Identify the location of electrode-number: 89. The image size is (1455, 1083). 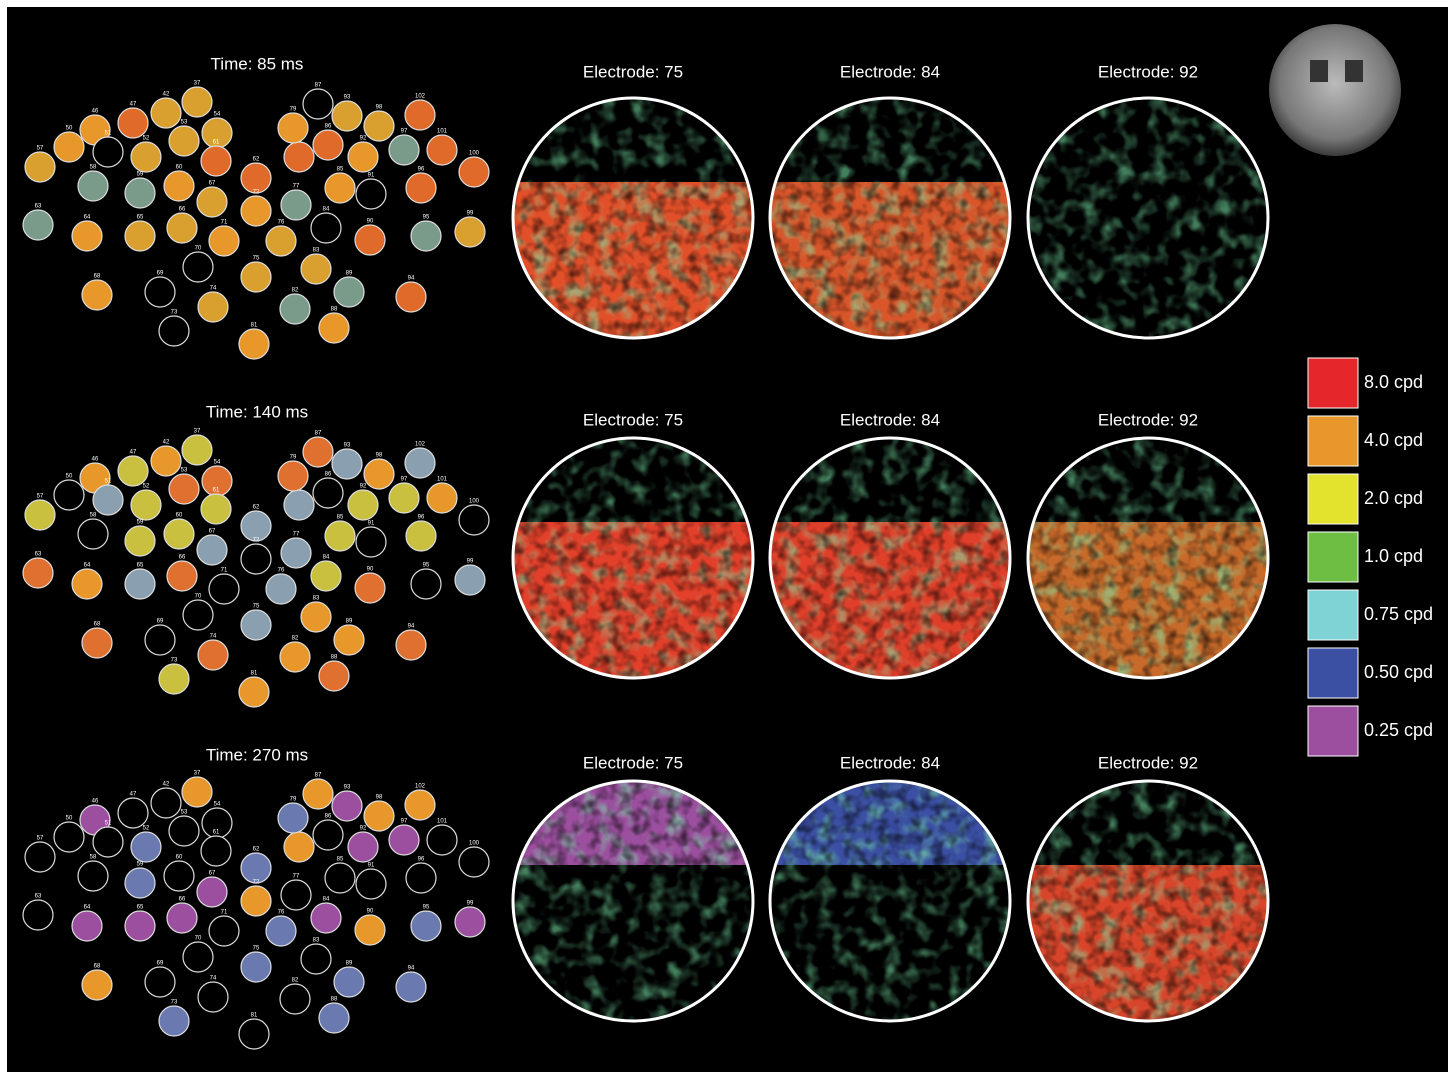
(349, 622).